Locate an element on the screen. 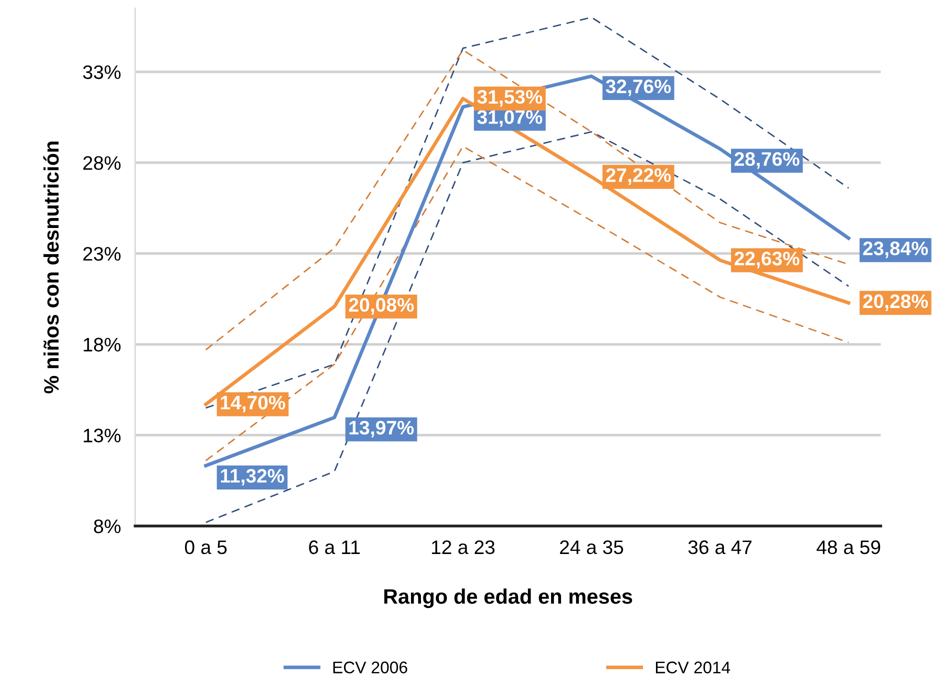  y-tick-label: 18% is located at coordinates (102, 345).